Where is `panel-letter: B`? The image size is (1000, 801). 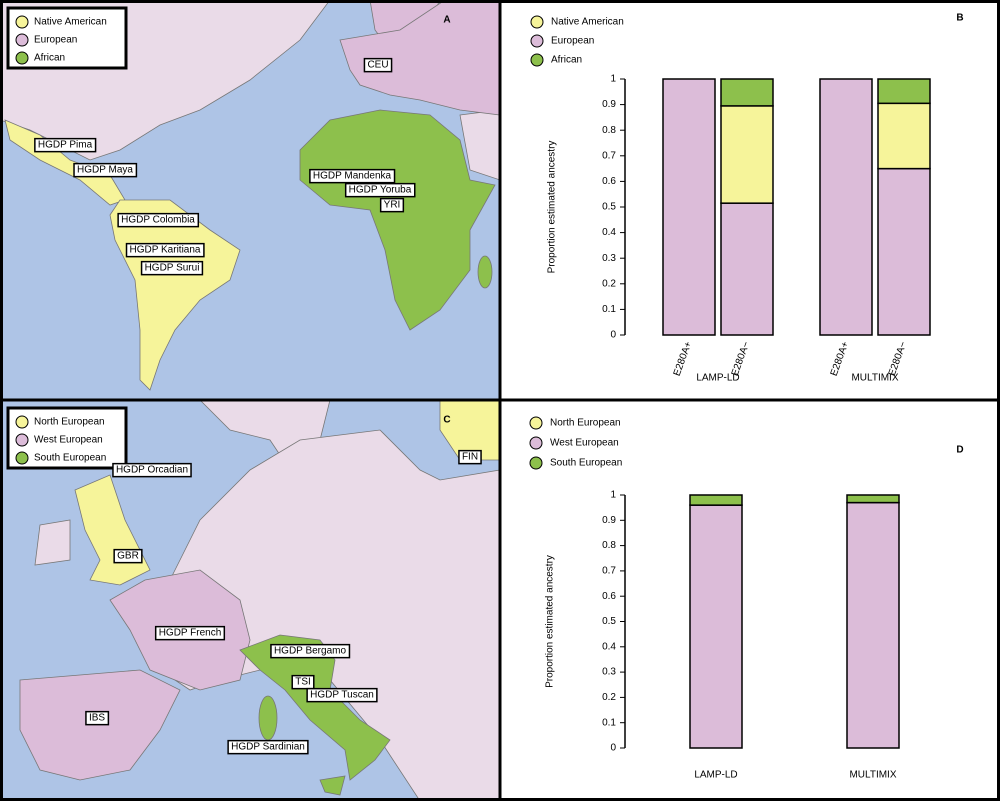
panel-letter: B is located at coordinates (959, 18).